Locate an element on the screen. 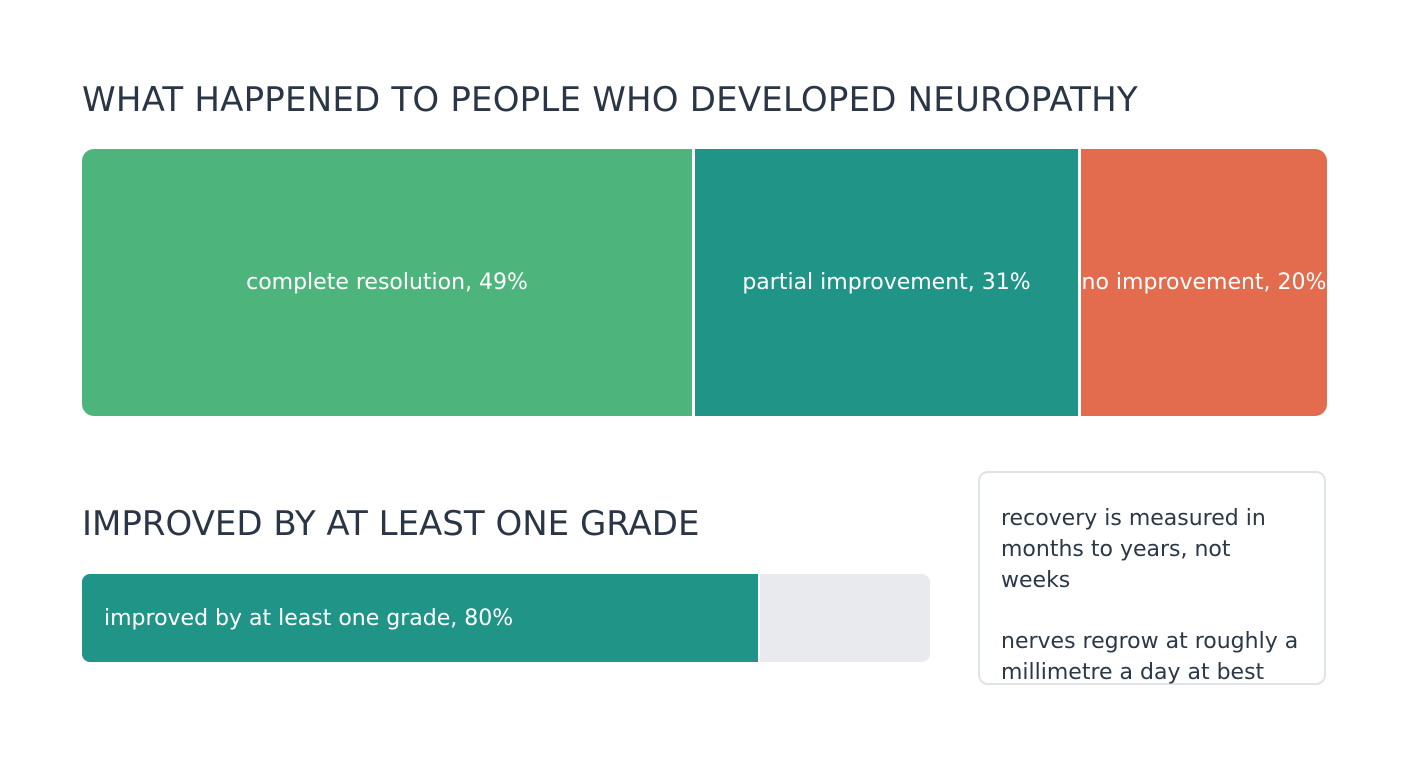  improvement-progress-track: improved by at least one grade, 80% is located at coordinates (506, 618).